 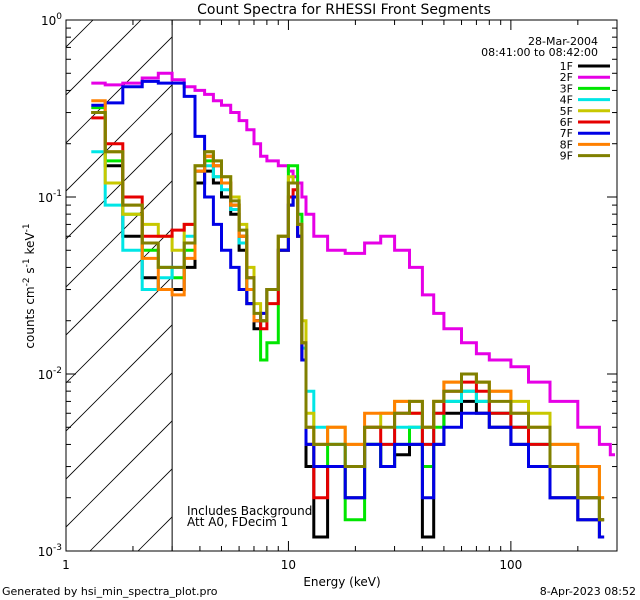 I want to click on y-tick-label: 10⁻², so click(x=50, y=374).